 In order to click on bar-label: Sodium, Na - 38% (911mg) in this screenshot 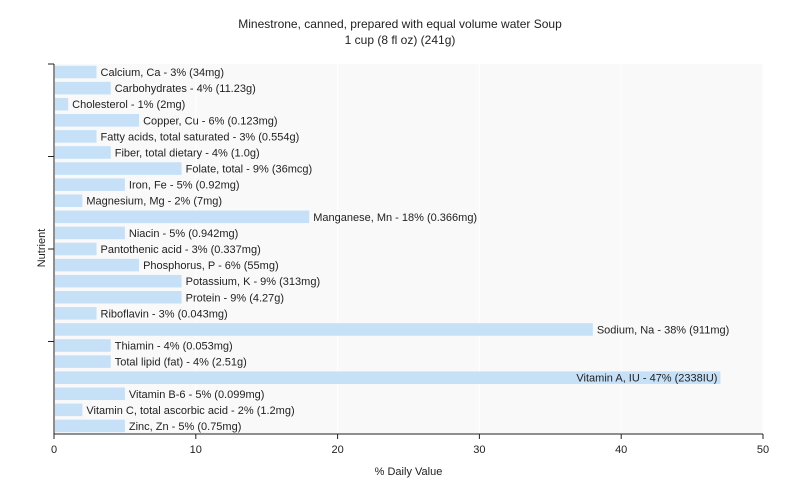, I will do `click(663, 330)`.